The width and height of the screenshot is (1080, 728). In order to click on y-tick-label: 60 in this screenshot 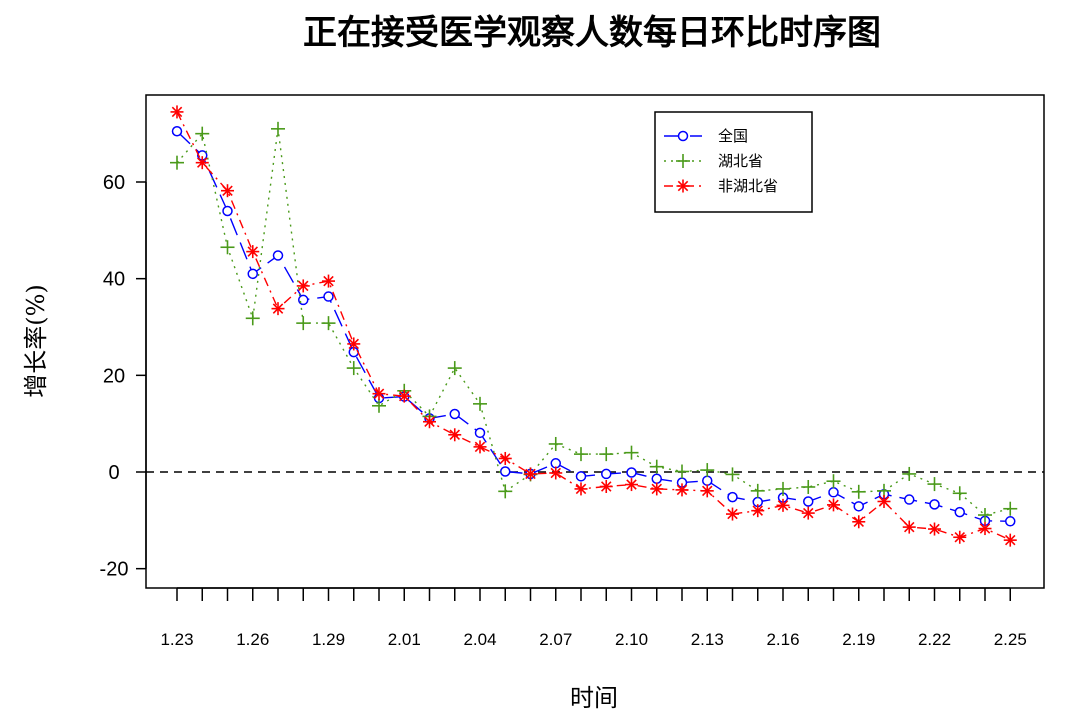, I will do `click(114, 183)`.